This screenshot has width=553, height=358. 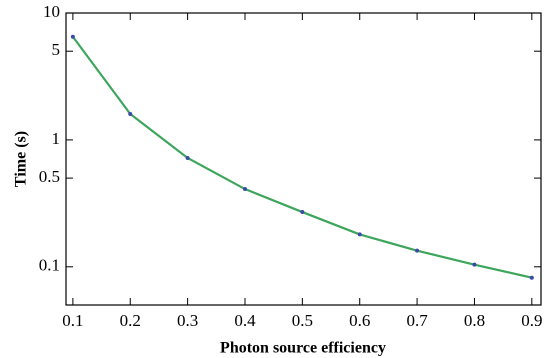 What do you see at coordinates (51, 11) in the screenshot?
I see `y-tick-label: 10` at bounding box center [51, 11].